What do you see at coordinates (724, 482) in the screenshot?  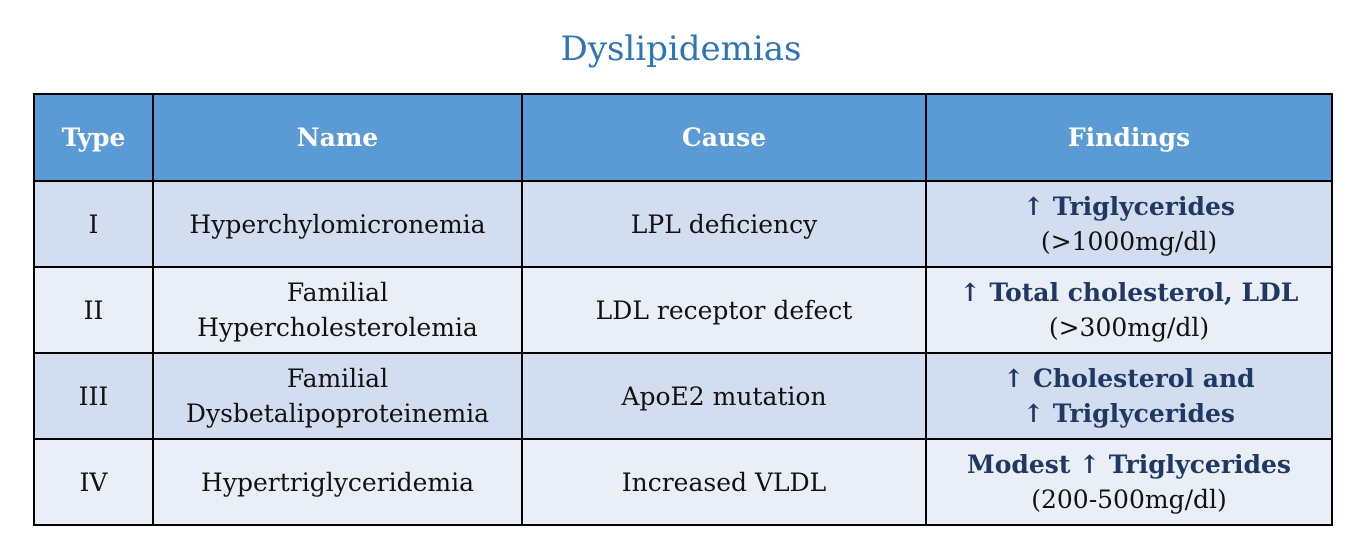 I see `cell-cause: Increased VLDL` at bounding box center [724, 482].